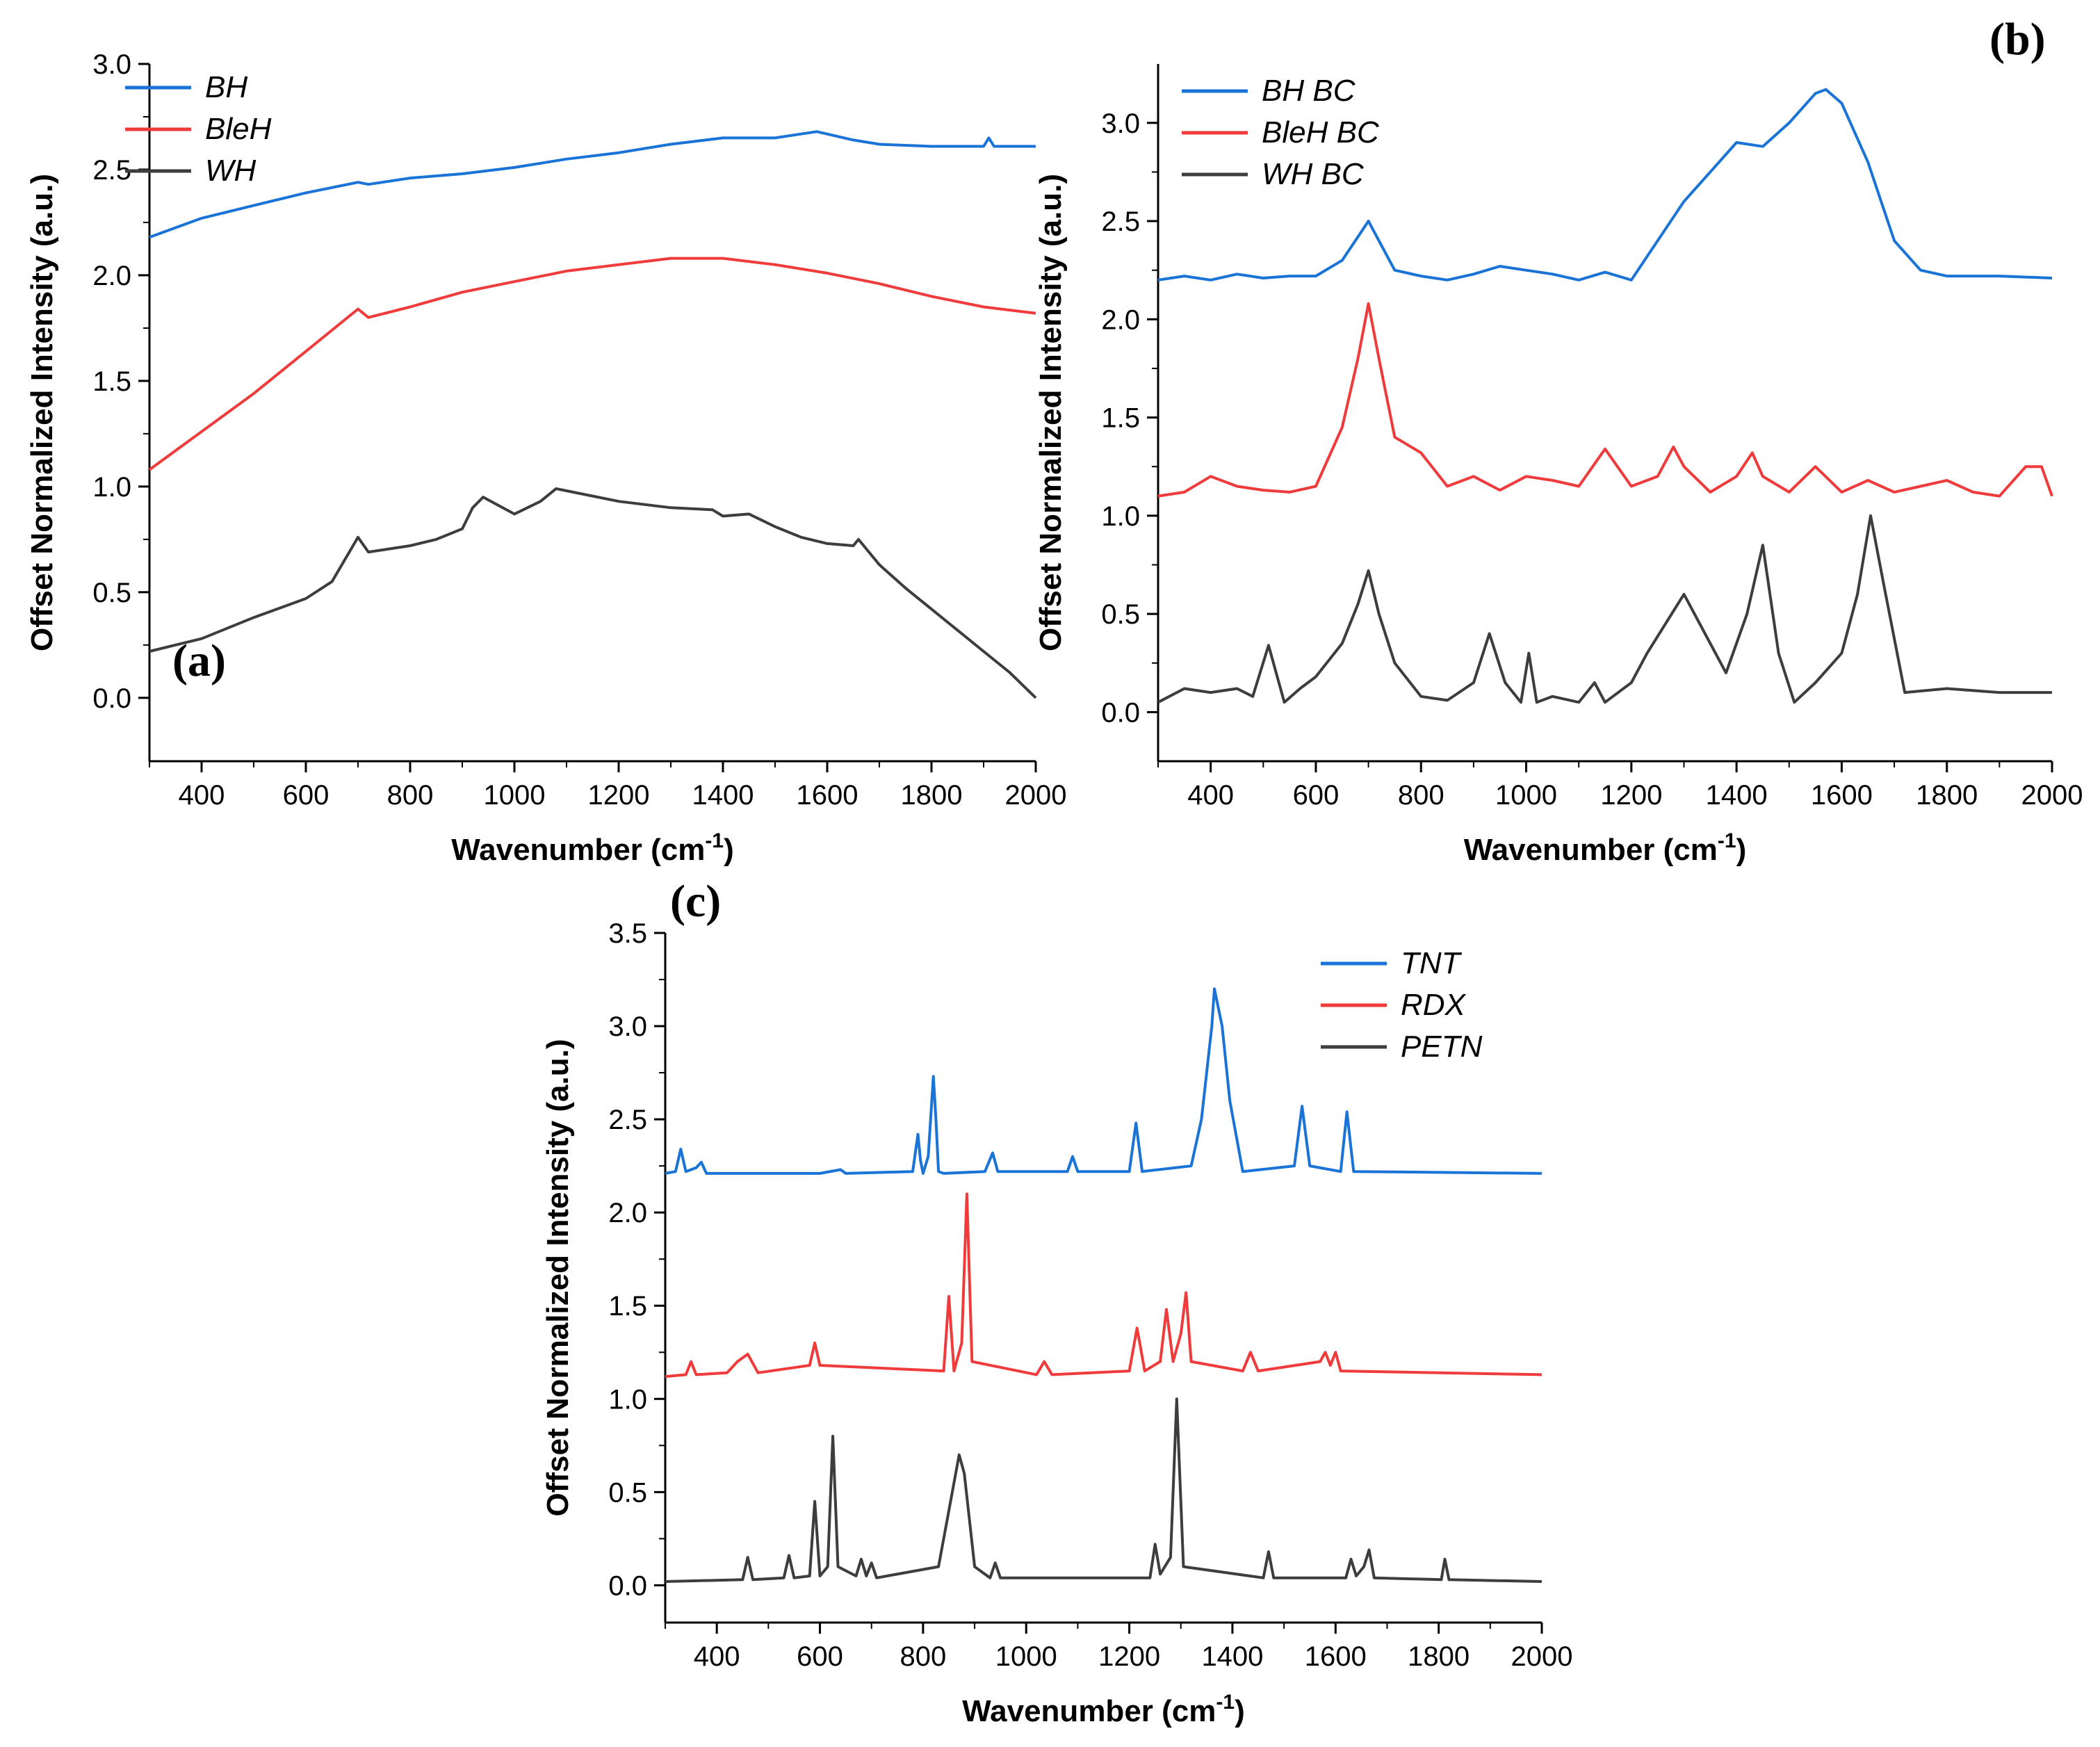 The width and height of the screenshot is (2100, 1747). I want to click on legend-entry: WH, so click(231, 171).